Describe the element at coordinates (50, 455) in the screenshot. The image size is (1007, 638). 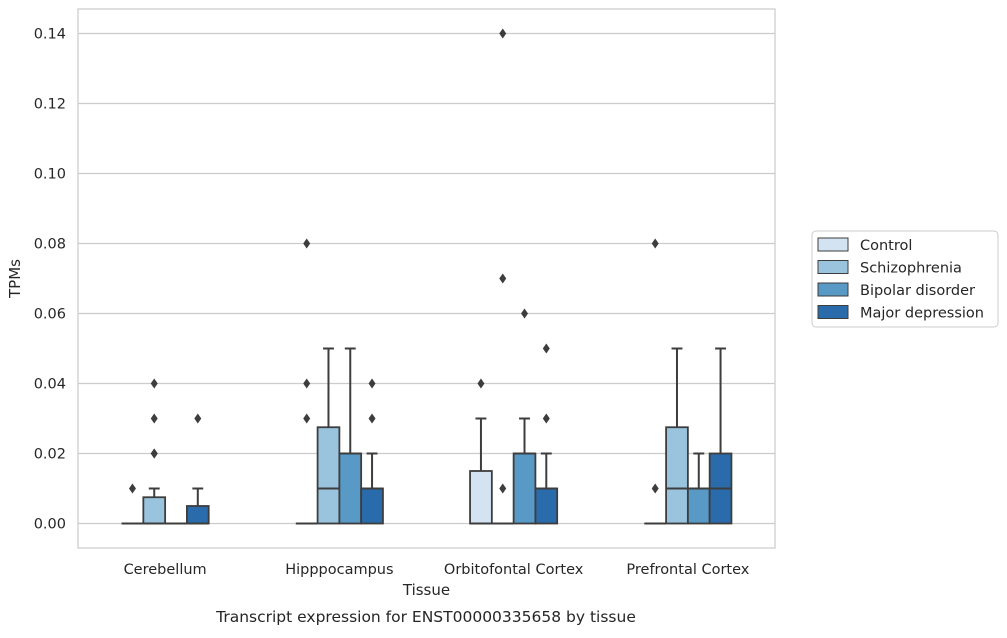
I see `y-tick-label: 0.02` at that location.